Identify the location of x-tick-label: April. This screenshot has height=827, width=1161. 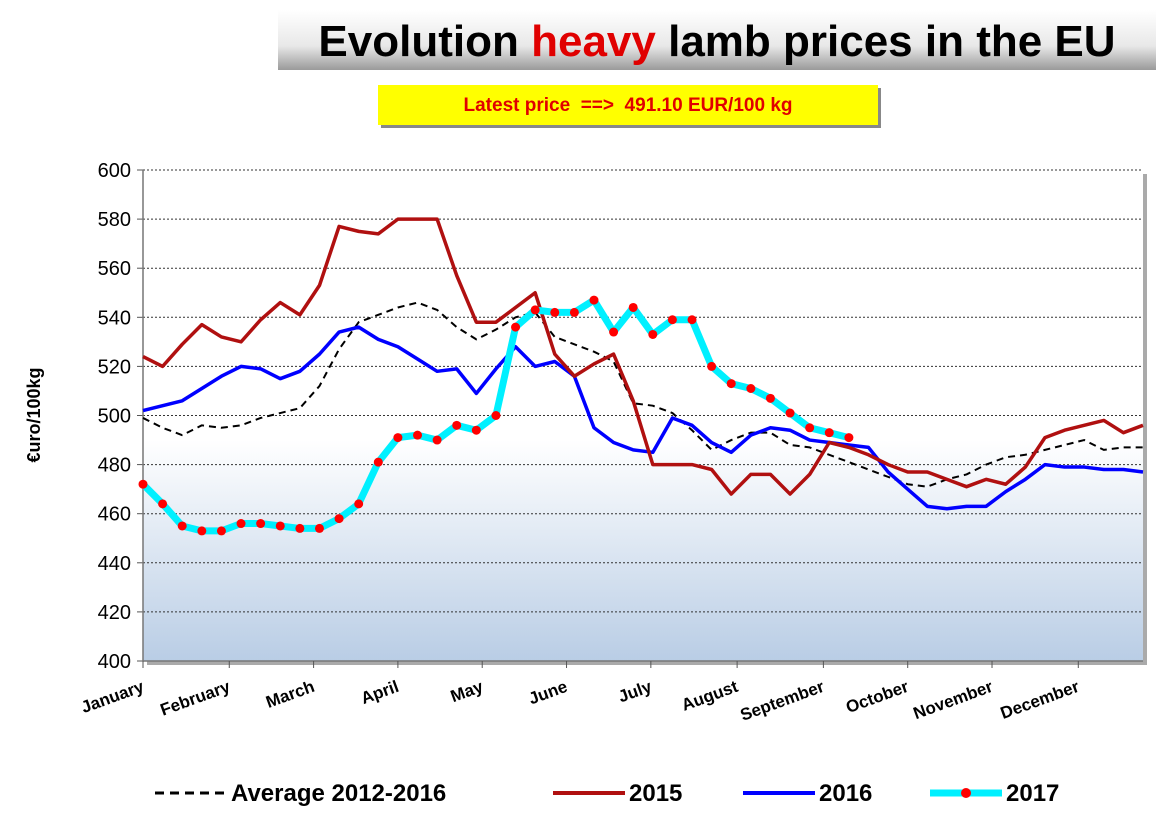
(379, 692).